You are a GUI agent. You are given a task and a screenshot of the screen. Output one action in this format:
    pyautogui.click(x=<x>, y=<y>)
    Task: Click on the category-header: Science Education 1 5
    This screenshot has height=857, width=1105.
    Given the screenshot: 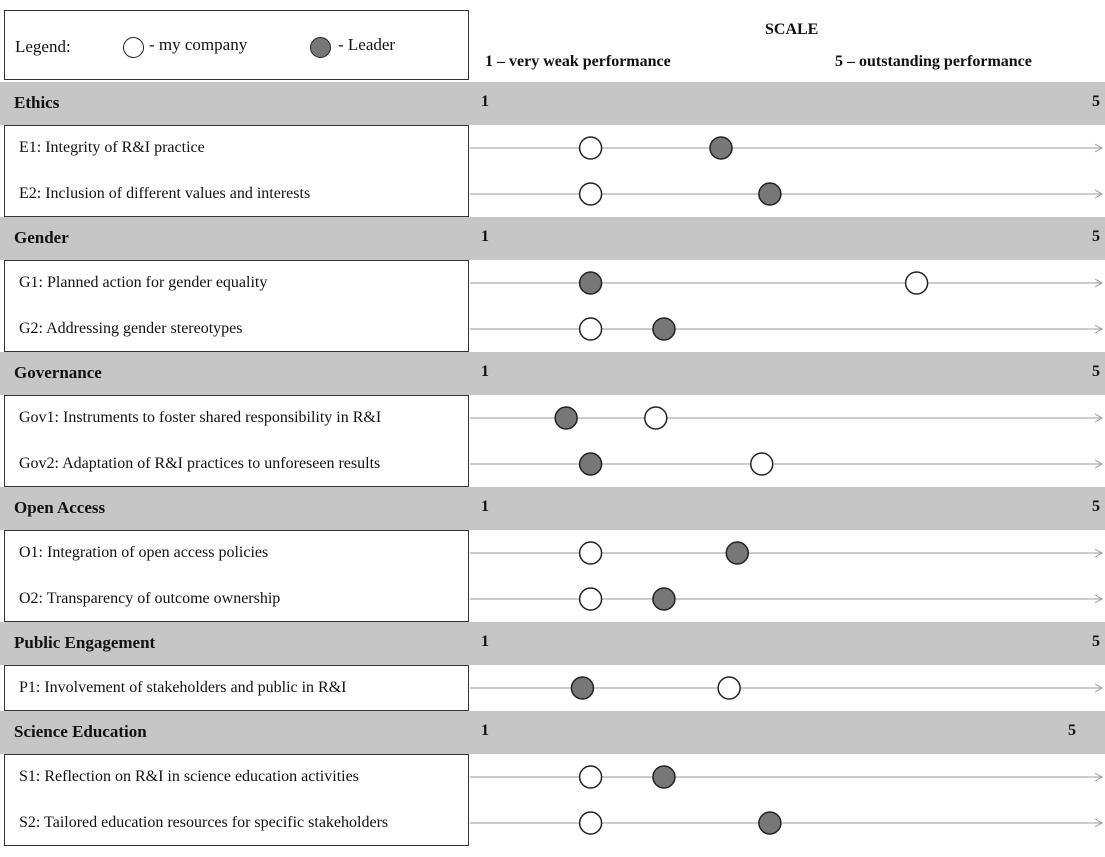 What is the action you would take?
    pyautogui.click(x=552, y=732)
    